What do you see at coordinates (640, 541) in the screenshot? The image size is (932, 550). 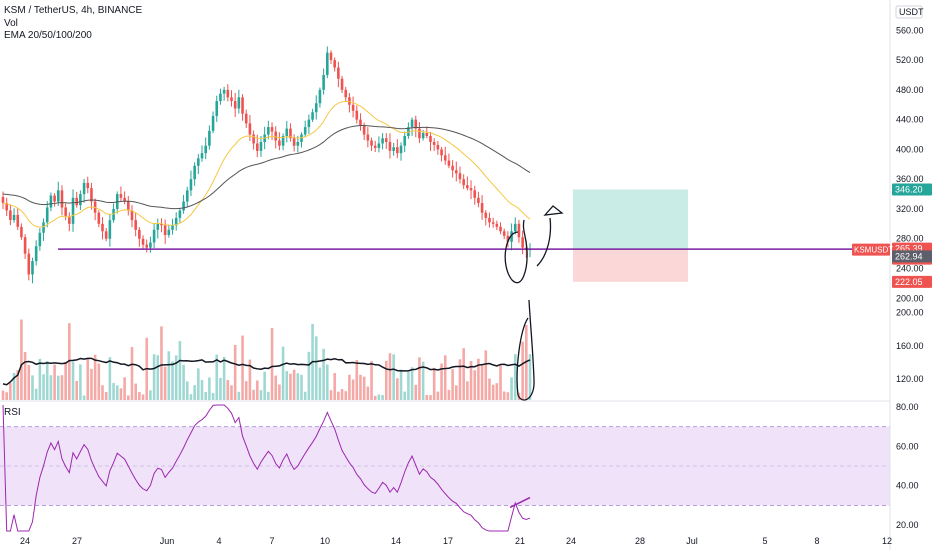 I see `time-tick-label: 28` at bounding box center [640, 541].